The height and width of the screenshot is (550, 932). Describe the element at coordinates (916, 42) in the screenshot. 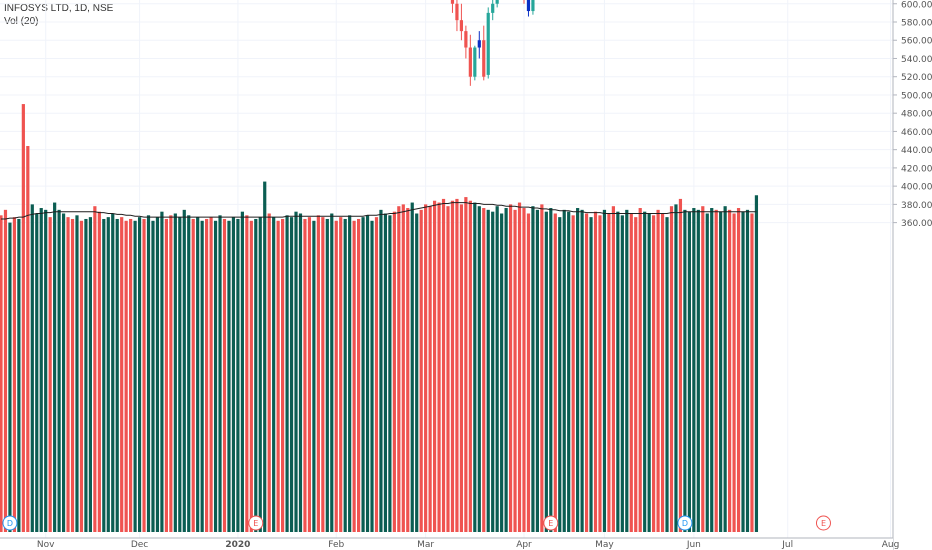

I see `axis-tick-label: 560.00` at that location.